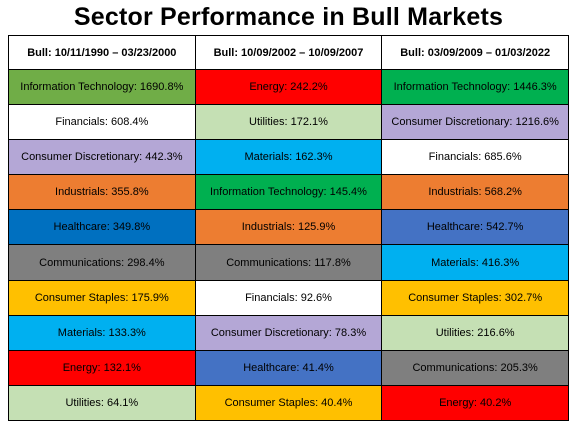 The image size is (577, 424). I want to click on sector-cell: Financials: 92.6%, so click(288, 297).